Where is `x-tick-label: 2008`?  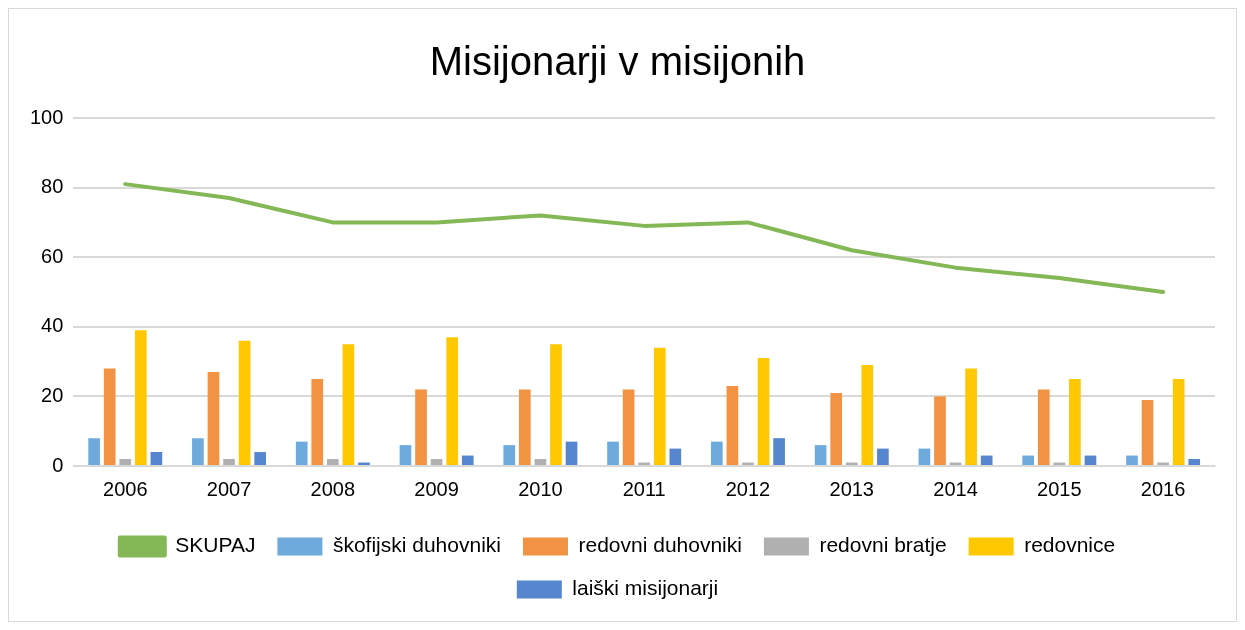 x-tick-label: 2008 is located at coordinates (333, 488).